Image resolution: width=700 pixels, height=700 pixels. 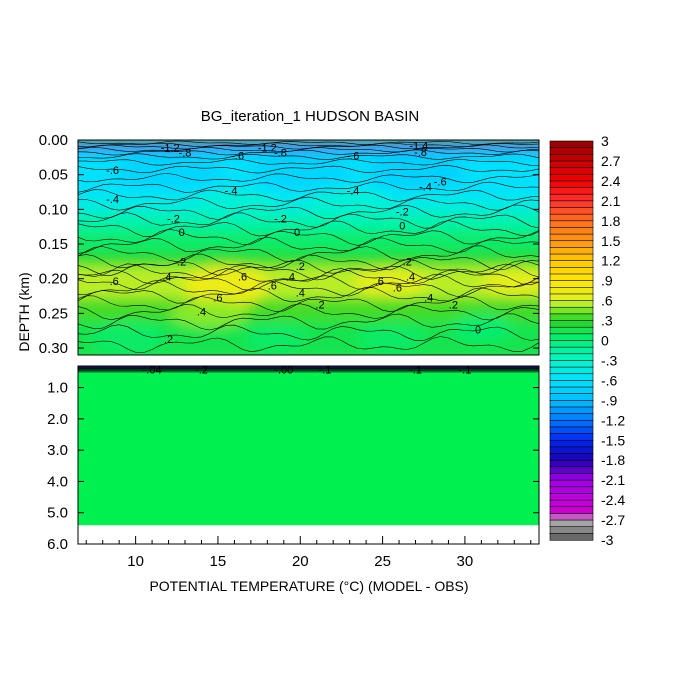 What do you see at coordinates (218, 561) in the screenshot?
I see `x-tick-label: 15` at bounding box center [218, 561].